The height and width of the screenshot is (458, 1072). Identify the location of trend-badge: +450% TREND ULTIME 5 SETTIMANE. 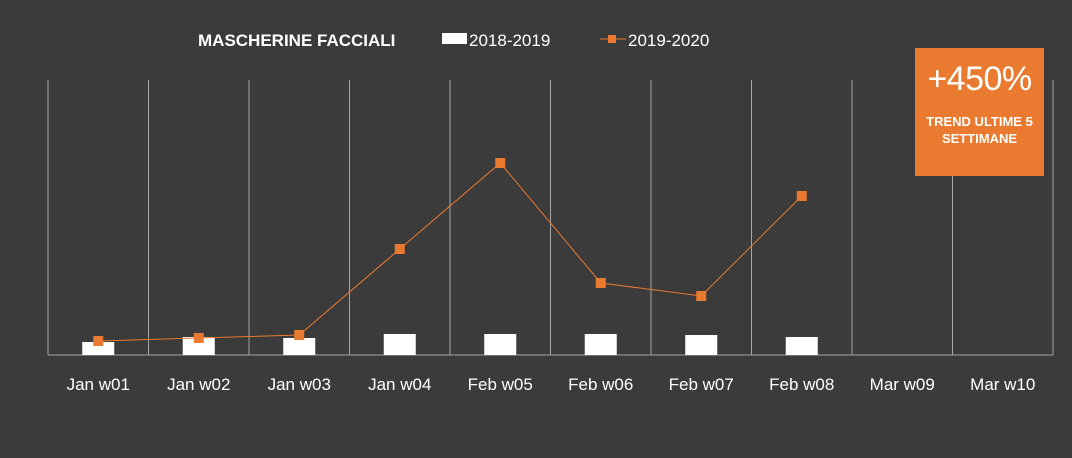
(979, 112).